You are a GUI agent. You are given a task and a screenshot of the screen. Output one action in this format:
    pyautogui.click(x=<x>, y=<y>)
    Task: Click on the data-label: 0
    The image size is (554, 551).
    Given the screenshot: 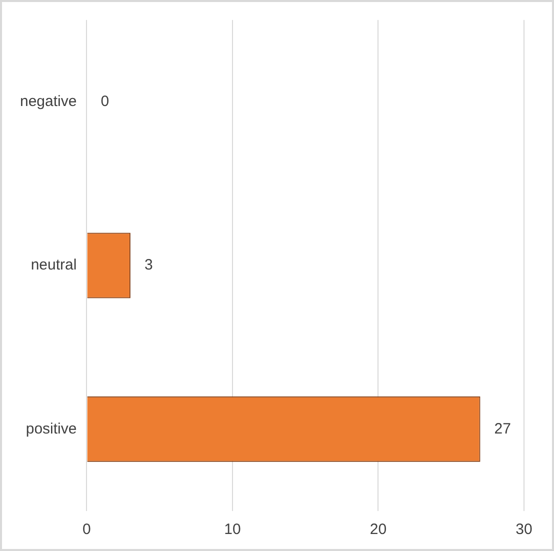 What is the action you would take?
    pyautogui.click(x=105, y=101)
    